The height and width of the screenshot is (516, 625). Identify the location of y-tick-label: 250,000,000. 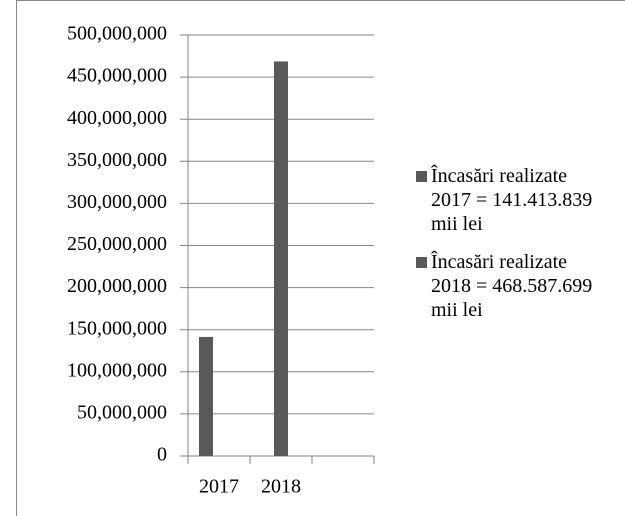
(117, 244).